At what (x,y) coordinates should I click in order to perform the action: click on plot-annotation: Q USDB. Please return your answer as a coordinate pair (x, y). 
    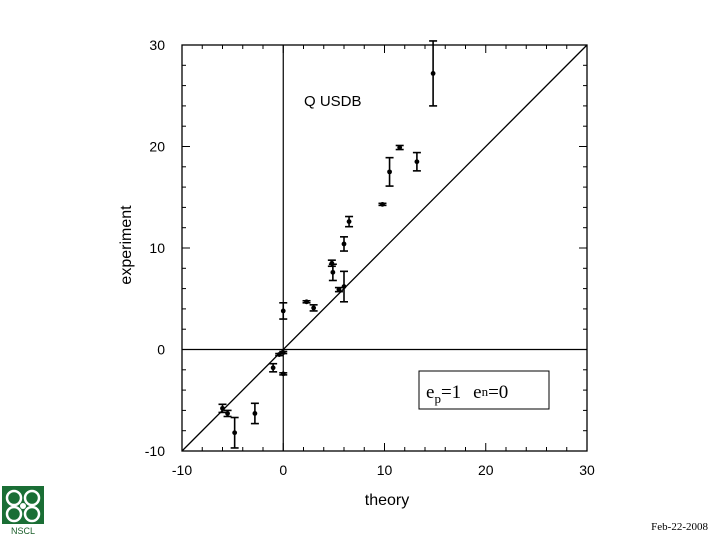
    Looking at the image, I should click on (333, 101).